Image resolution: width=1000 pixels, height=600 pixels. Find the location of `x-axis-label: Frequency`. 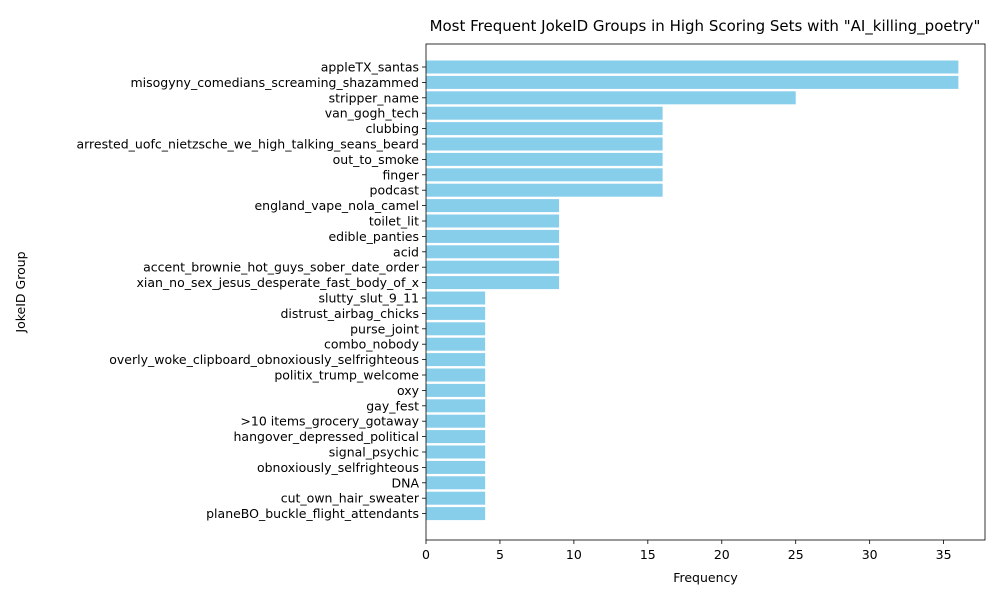

x-axis-label: Frequency is located at coordinates (705, 577).